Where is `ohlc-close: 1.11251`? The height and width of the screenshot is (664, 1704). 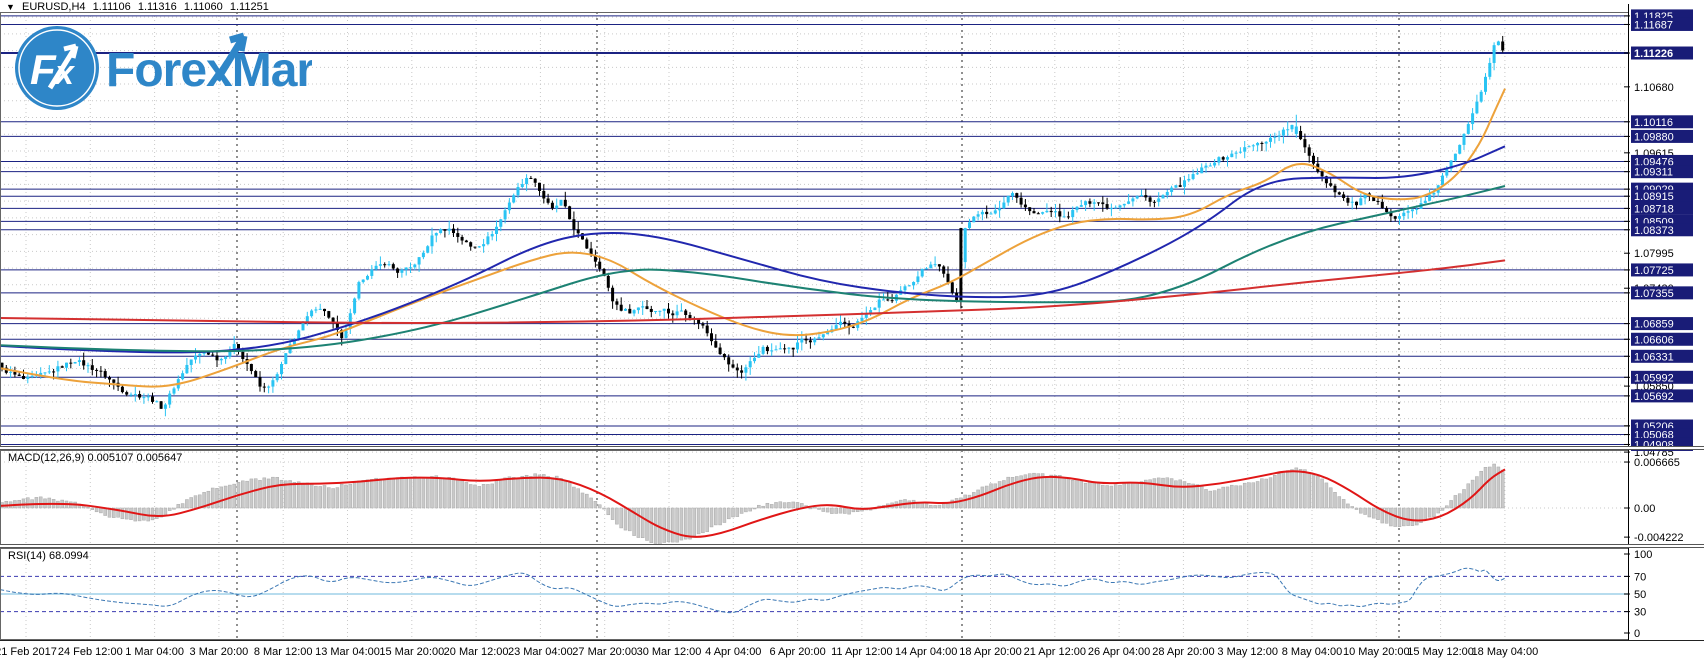 ohlc-close: 1.11251 is located at coordinates (249, 7).